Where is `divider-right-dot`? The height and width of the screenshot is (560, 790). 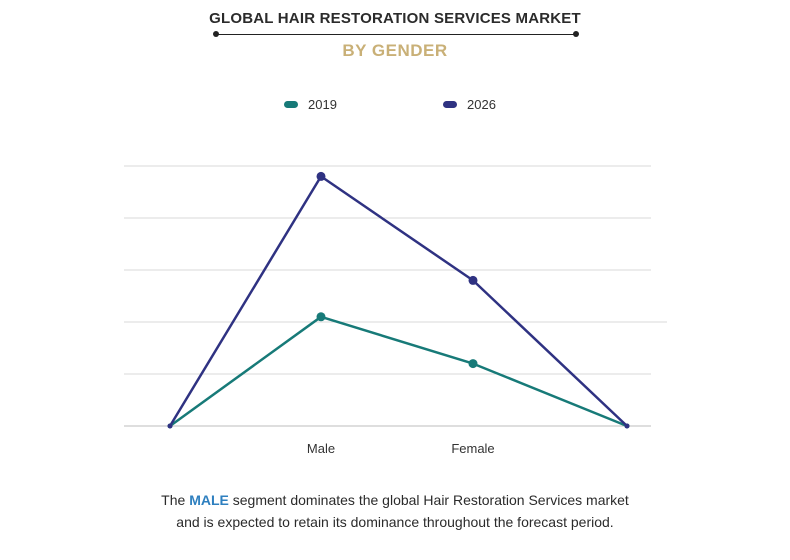
divider-right-dot is located at coordinates (576, 34).